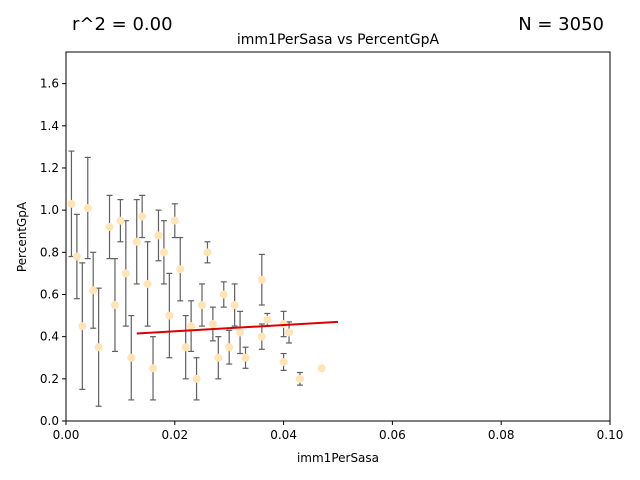 Image resolution: width=640 pixels, height=480 pixels. Describe the element at coordinates (610, 435) in the screenshot. I see `x-tick-label: 0.10` at that location.